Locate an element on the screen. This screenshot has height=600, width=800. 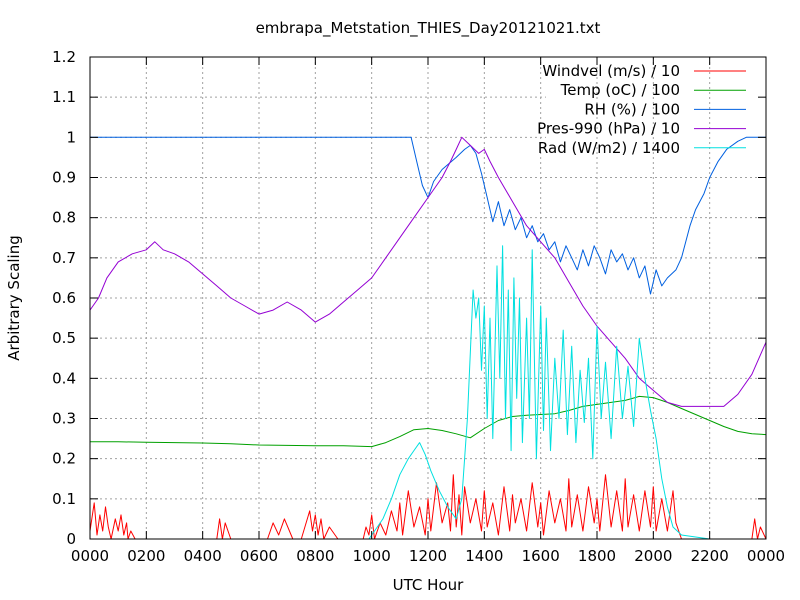
y-tick-label: 0.2 is located at coordinates (64, 459).